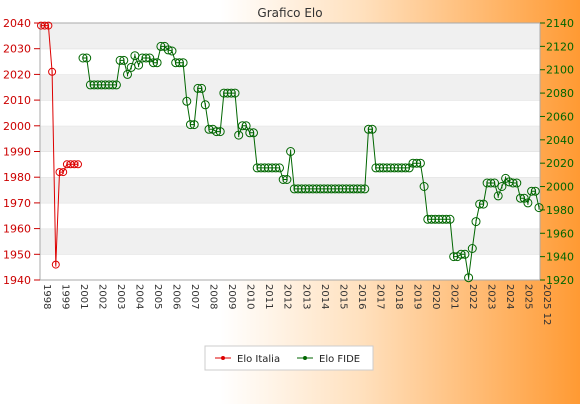 This screenshot has height=404, width=580. I want to click on left-tick-label: 1950, so click(17, 254).